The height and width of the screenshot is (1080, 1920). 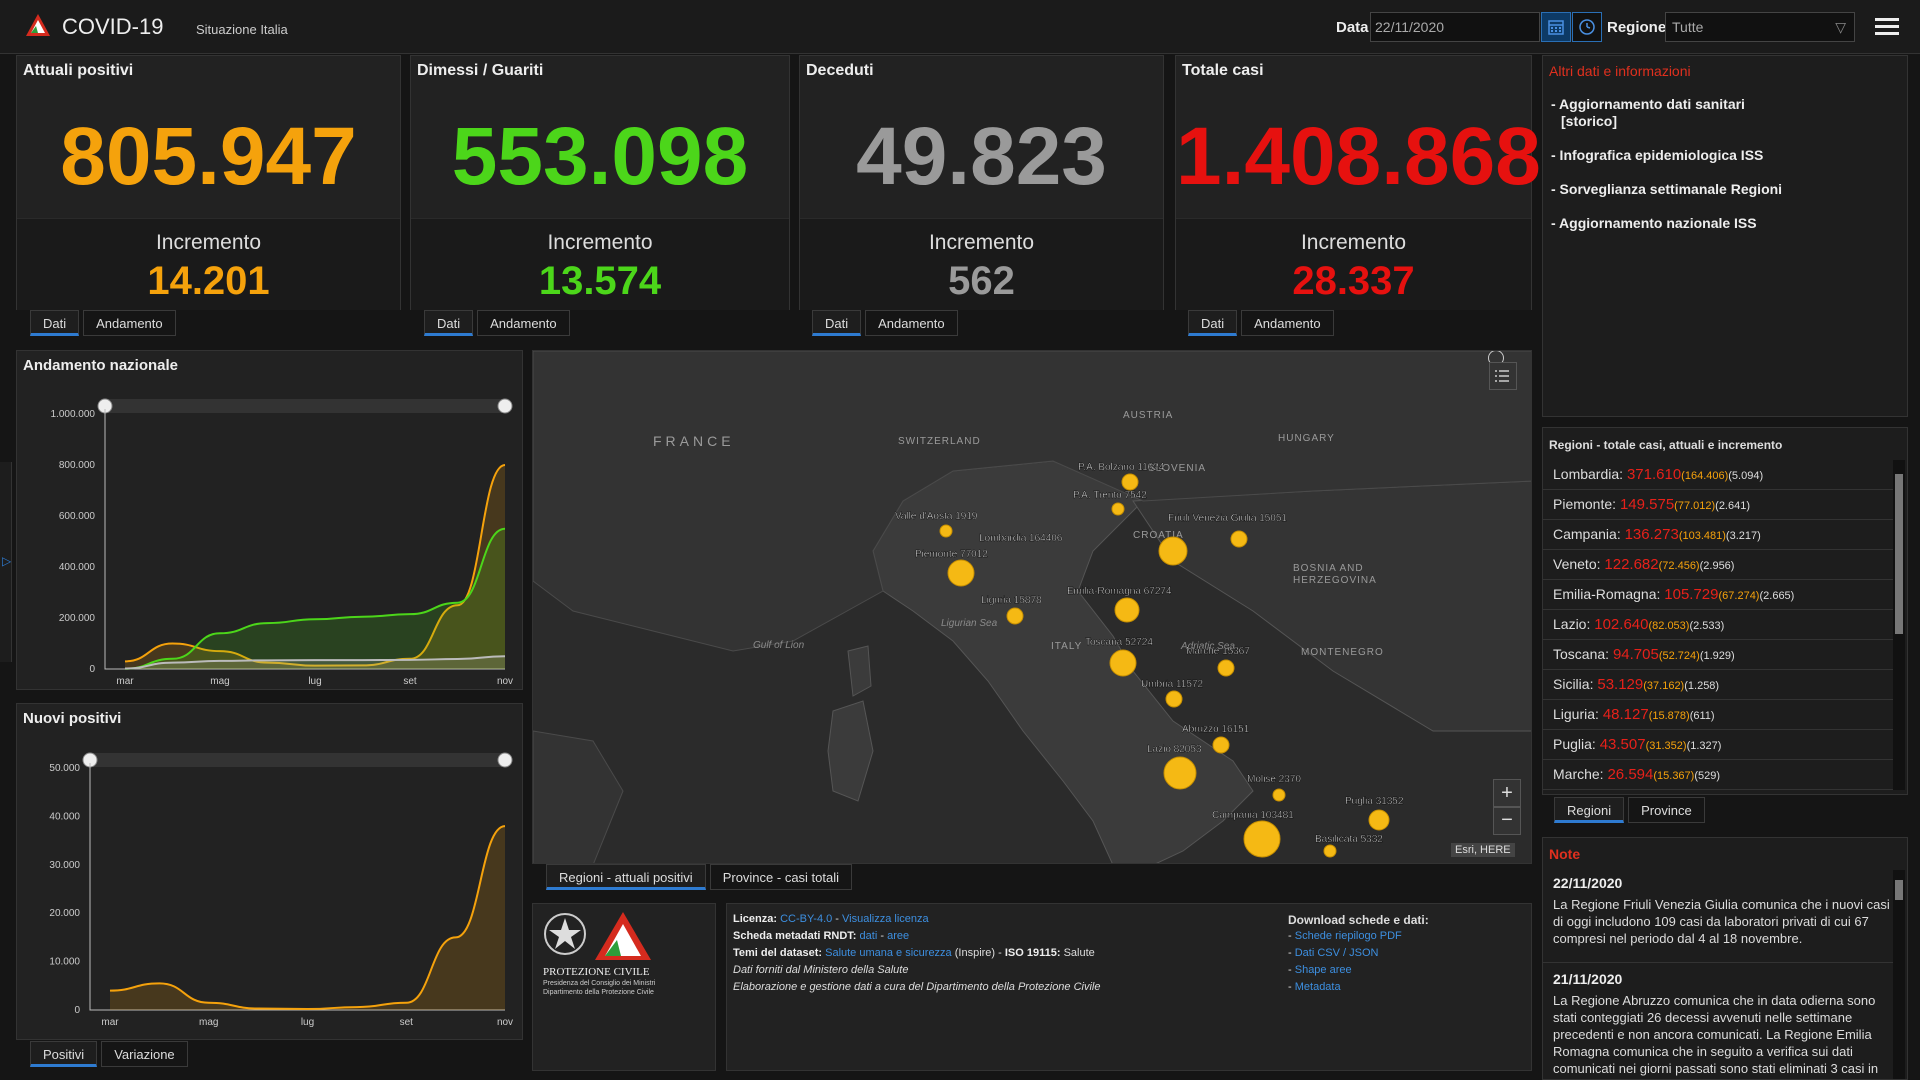 I want to click on region-row: Lazio: 102.640(82.053)(2.533), so click(x=1718, y=625).